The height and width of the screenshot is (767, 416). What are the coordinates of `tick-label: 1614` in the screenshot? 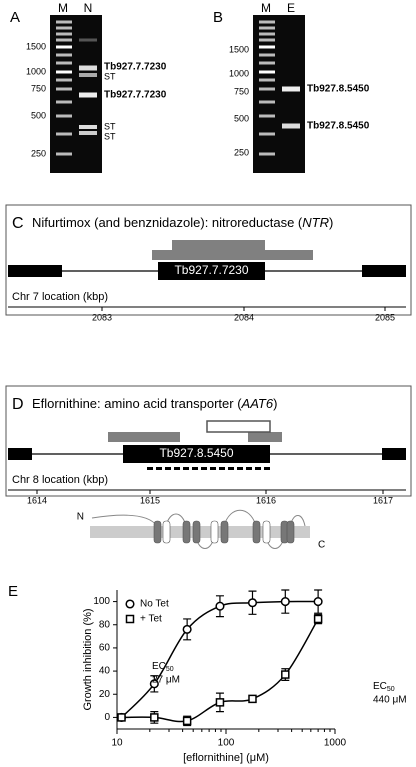 It's located at (37, 500).